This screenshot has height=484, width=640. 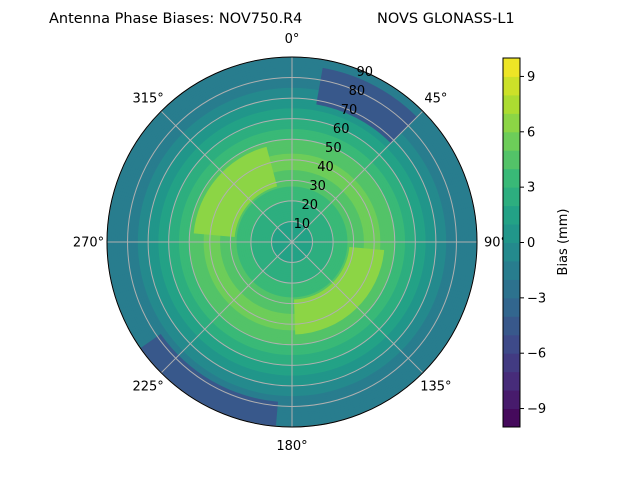 What do you see at coordinates (531, 188) in the screenshot?
I see `colorbar-tick-label: 3` at bounding box center [531, 188].